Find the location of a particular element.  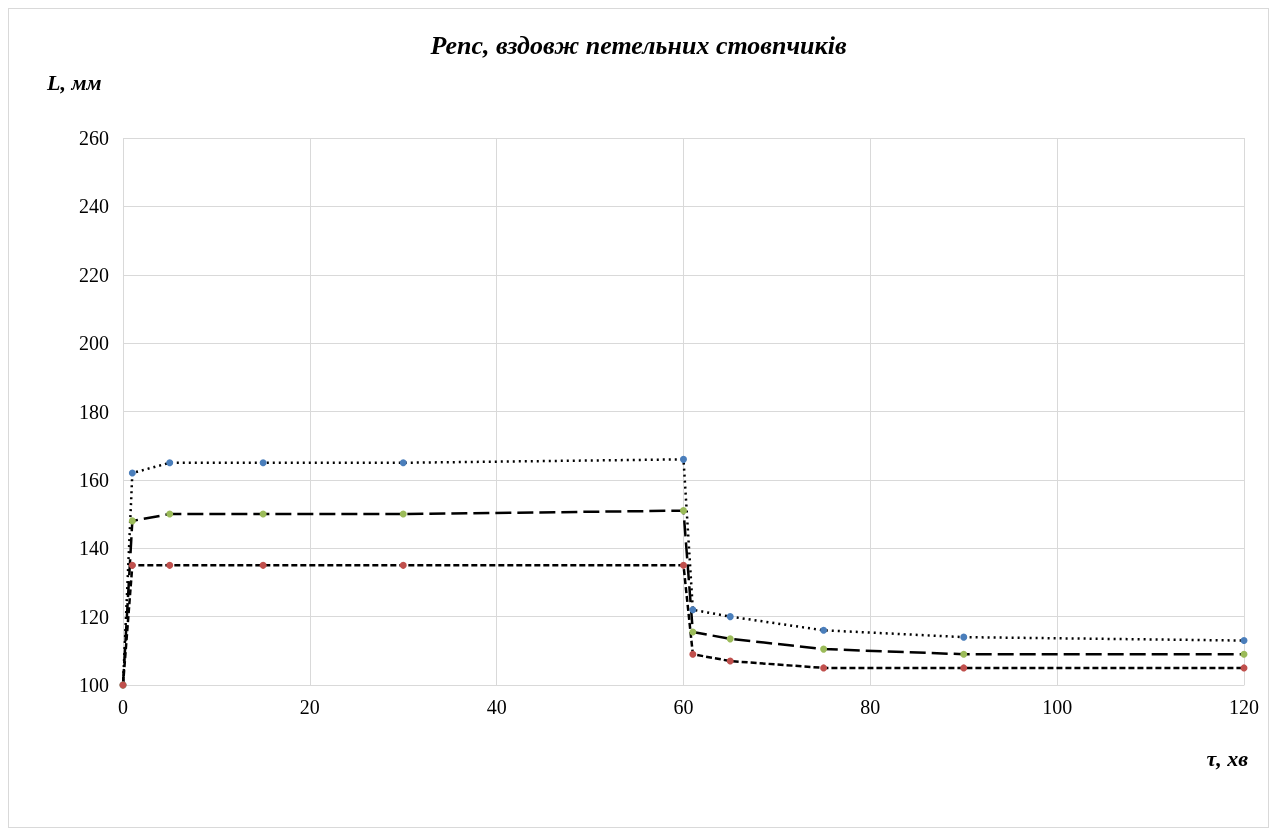

x-axis-title: τ, хв is located at coordinates (1227, 758).